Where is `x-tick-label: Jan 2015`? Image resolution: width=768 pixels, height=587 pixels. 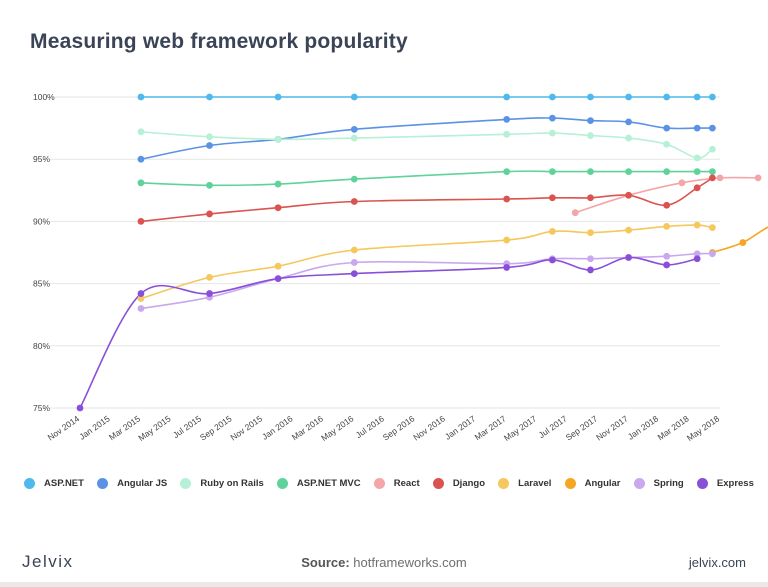 x-tick-label: Jan 2015 is located at coordinates (94, 427).